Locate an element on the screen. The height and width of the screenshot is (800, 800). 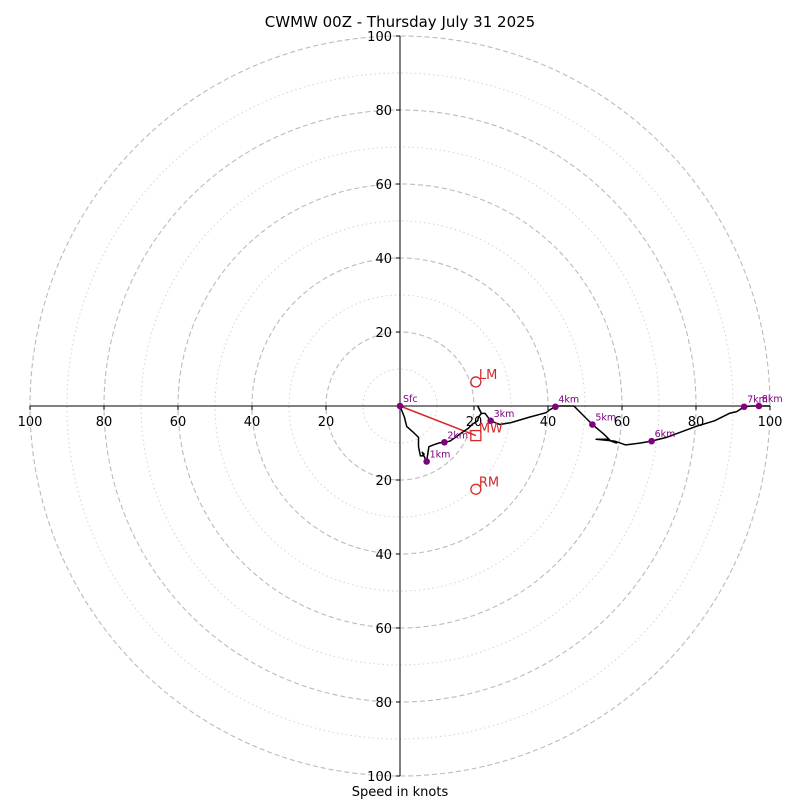
height-label-7km: 7km is located at coordinates (757, 400).